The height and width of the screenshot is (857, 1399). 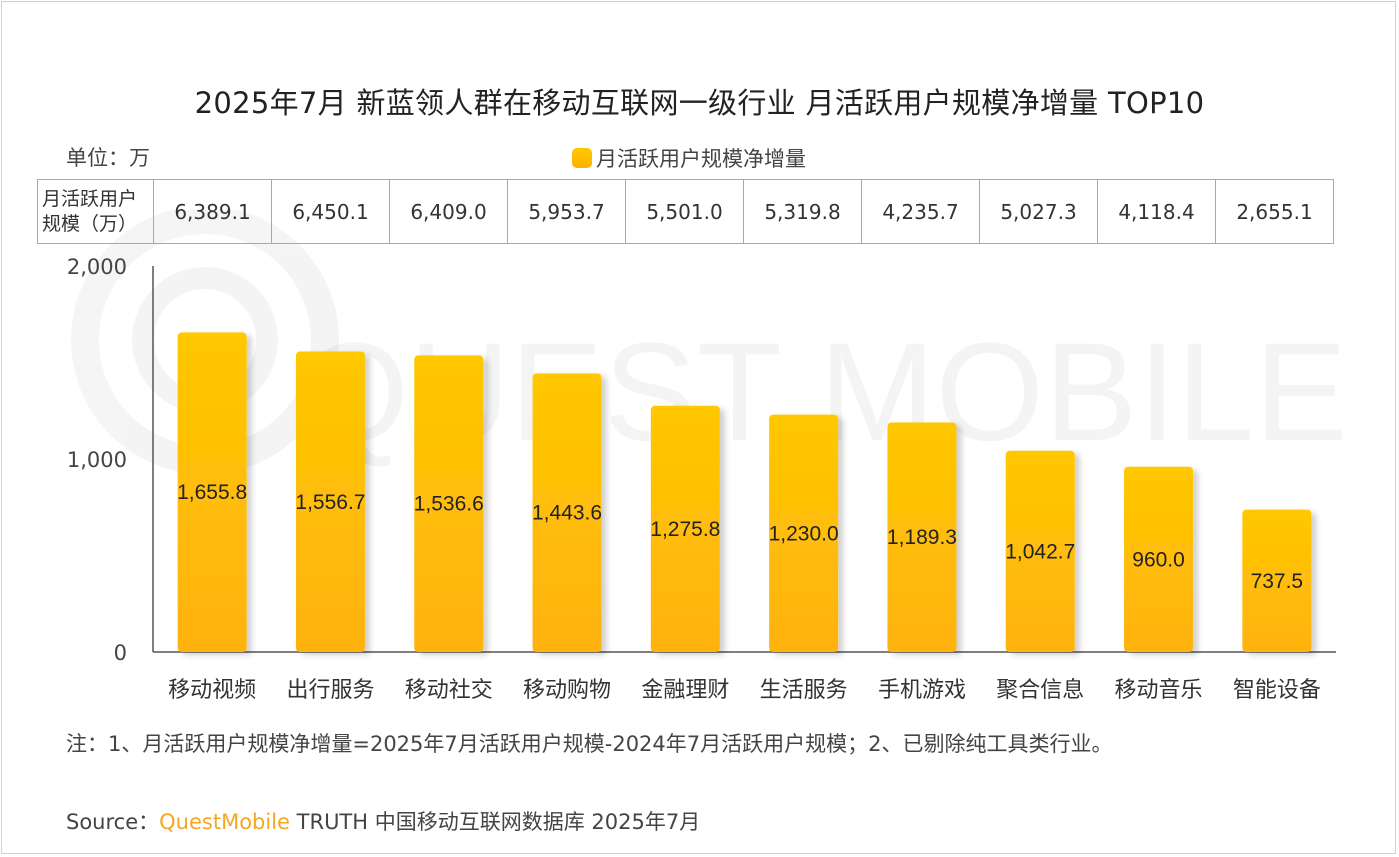 I want to click on x-tick-label: 金融理财, so click(x=685, y=690).